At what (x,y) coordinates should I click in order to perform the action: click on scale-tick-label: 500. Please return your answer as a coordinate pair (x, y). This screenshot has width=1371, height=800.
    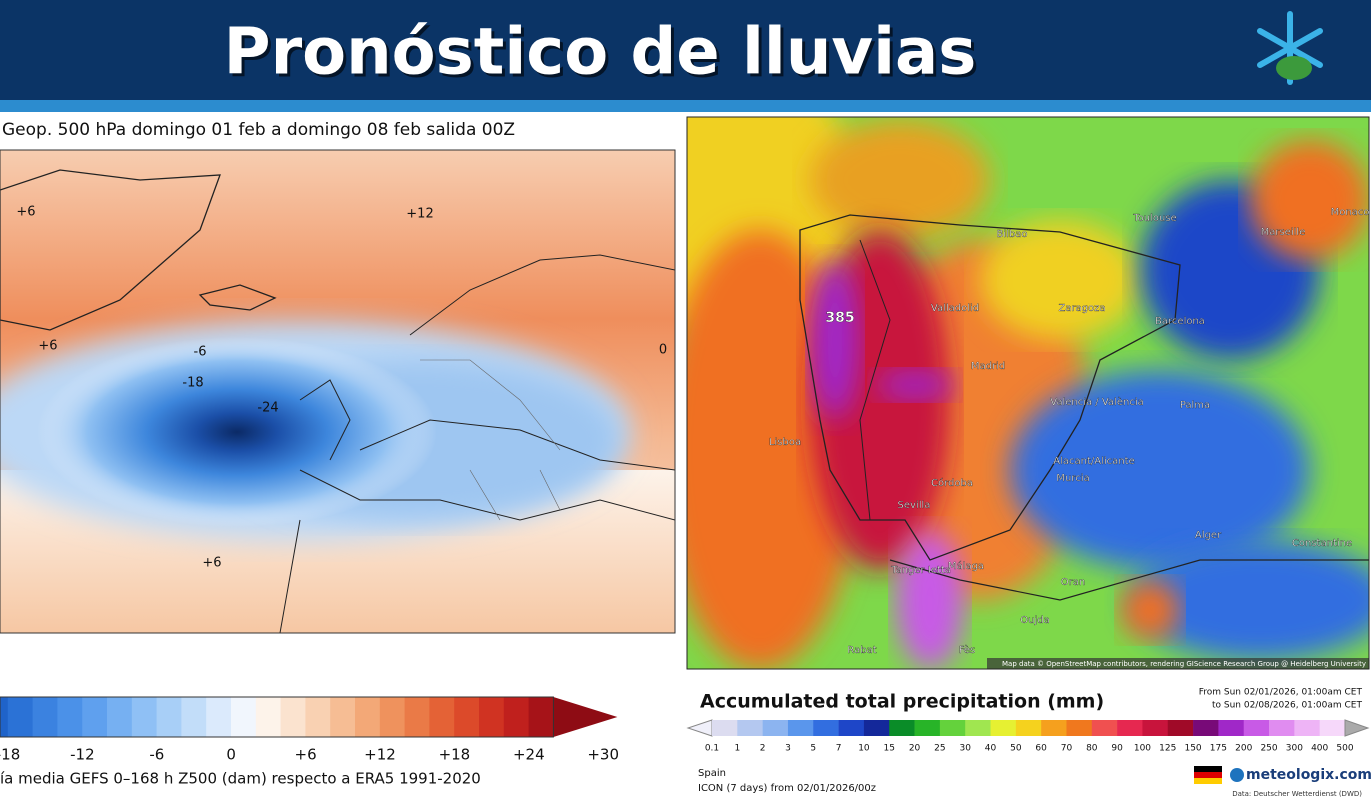
    Looking at the image, I should click on (1344, 749).